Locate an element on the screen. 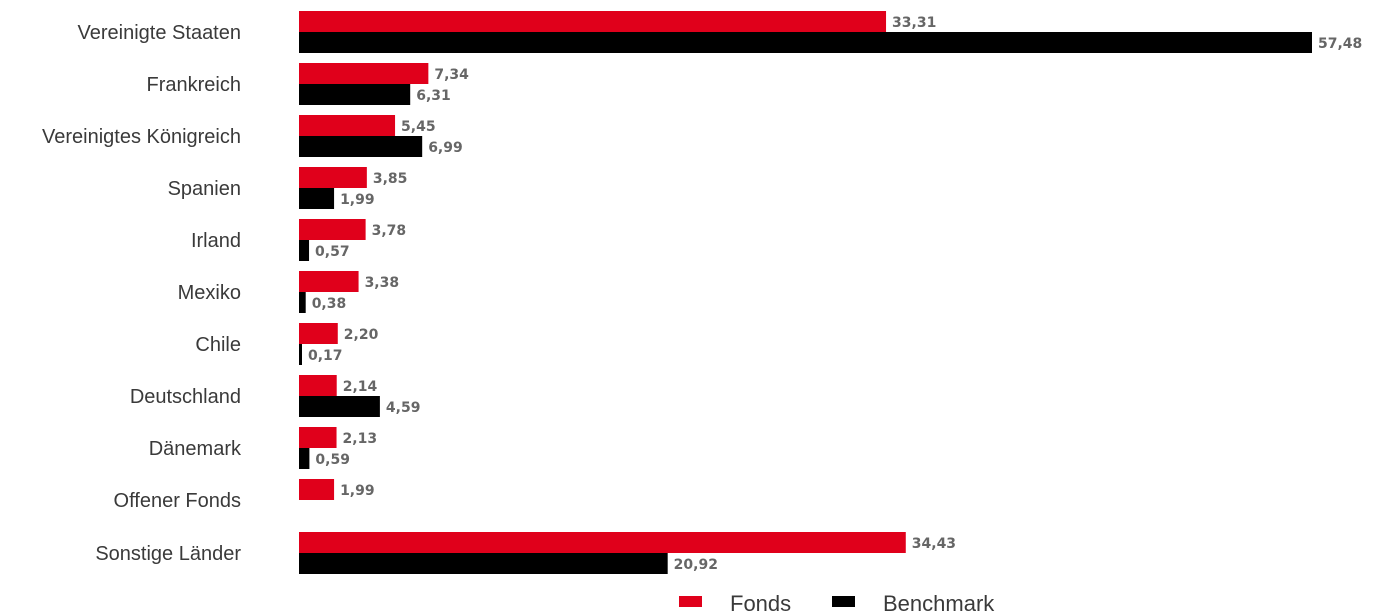 This screenshot has height=613, width=1377. legend-label-fonds: Fonds is located at coordinates (760, 602).